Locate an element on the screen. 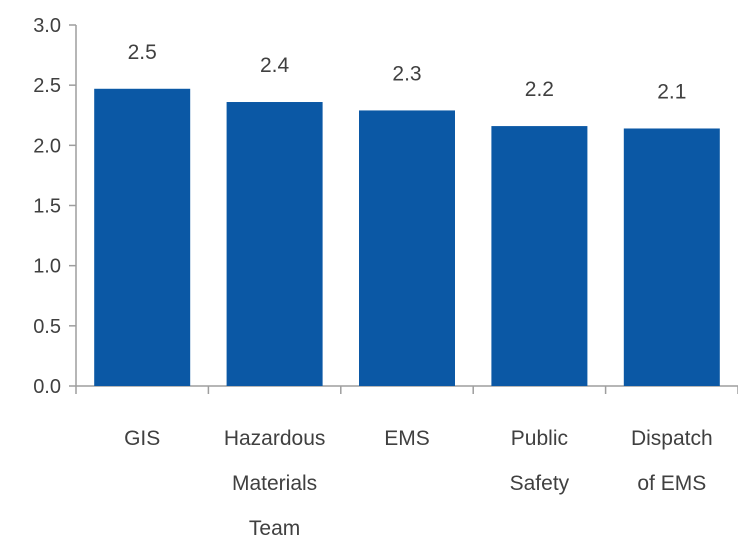  y-tick-label: 1.5 is located at coordinates (47, 207).